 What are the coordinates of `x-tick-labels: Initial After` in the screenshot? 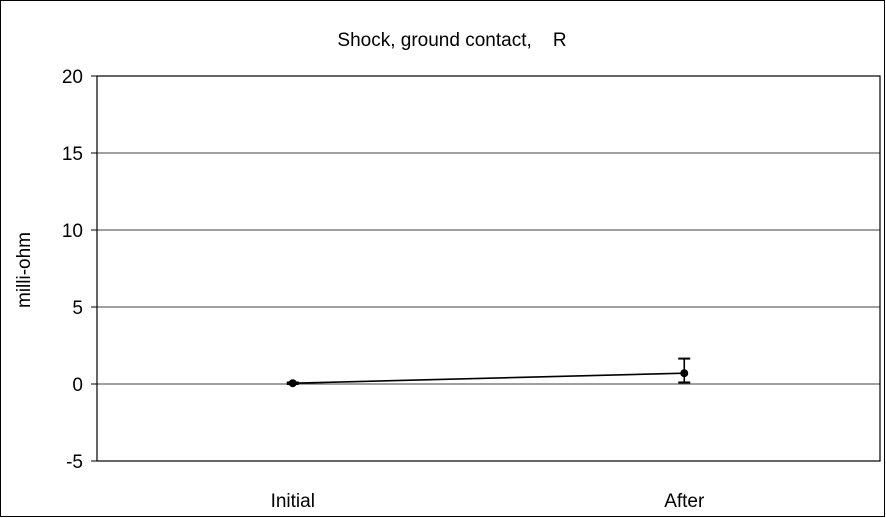 It's located at (488, 501).